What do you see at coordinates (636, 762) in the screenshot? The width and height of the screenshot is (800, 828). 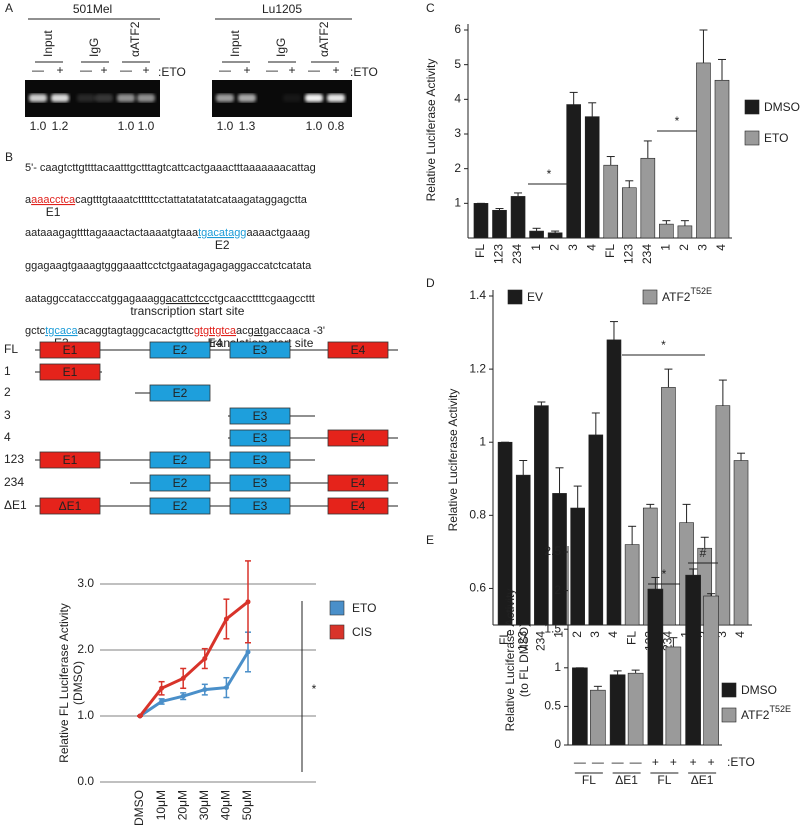 I see `treatment-sign: —` at bounding box center [636, 762].